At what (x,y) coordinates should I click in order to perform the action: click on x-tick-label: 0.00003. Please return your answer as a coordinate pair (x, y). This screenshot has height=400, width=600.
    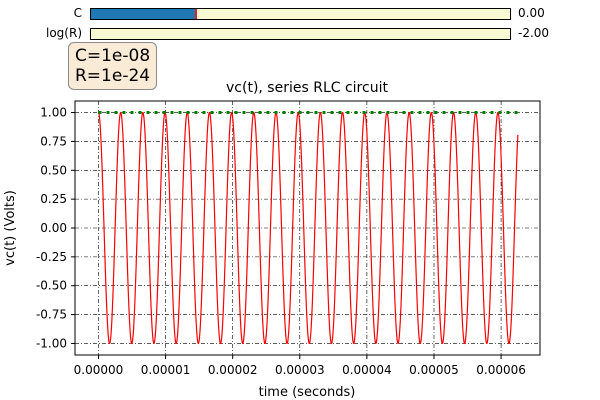
    Looking at the image, I should click on (300, 370).